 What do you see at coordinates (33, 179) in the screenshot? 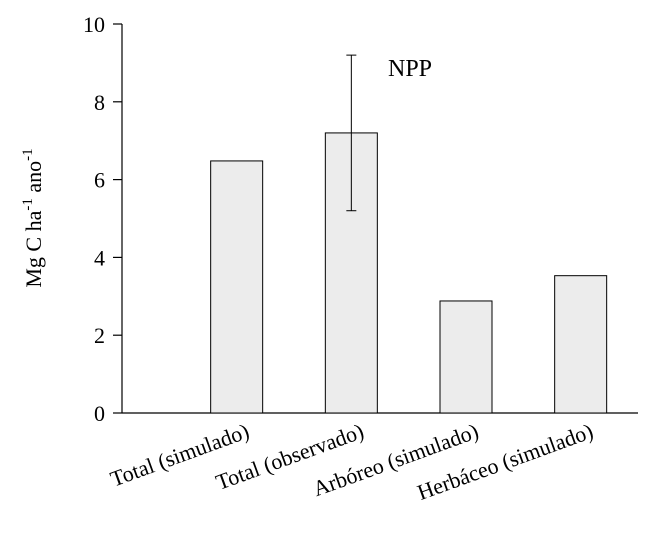
I see `y-axis-title-mid: ano` at bounding box center [33, 179].